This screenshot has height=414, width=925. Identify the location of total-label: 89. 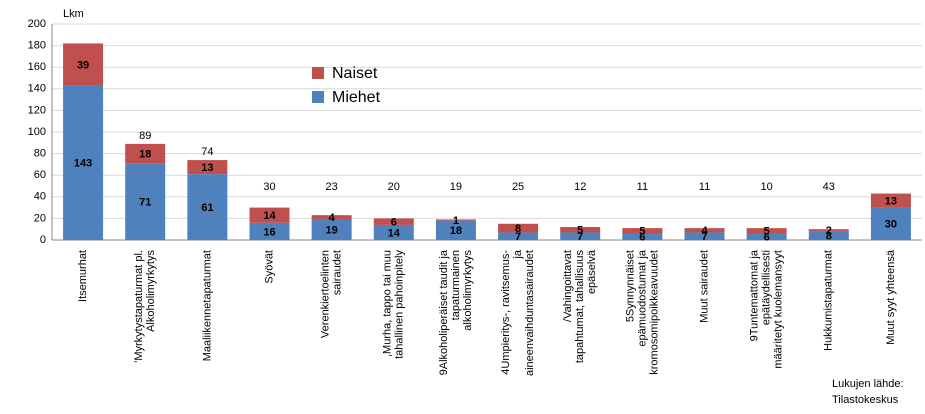
(145, 136).